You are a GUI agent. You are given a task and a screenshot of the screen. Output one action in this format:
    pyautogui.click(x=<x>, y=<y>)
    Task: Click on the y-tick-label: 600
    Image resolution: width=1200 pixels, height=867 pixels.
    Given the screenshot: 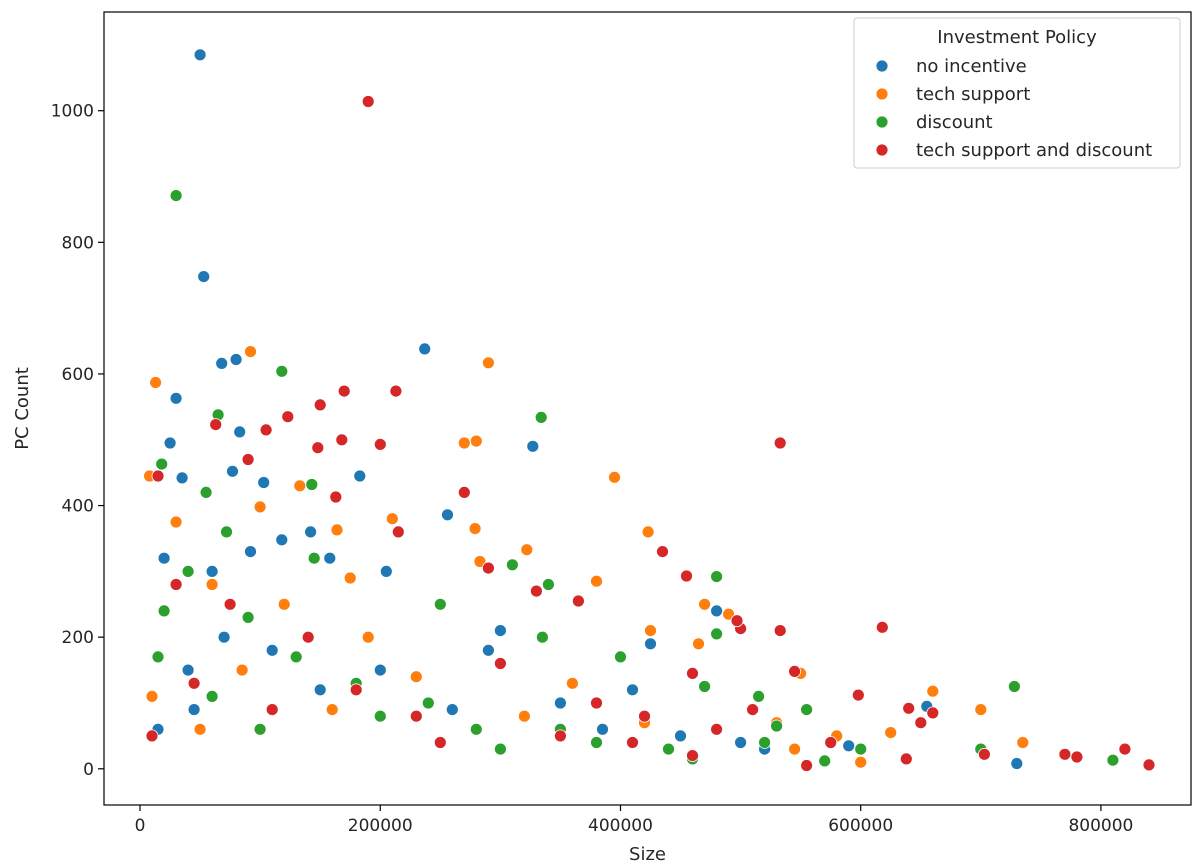 What is the action you would take?
    pyautogui.click(x=78, y=375)
    